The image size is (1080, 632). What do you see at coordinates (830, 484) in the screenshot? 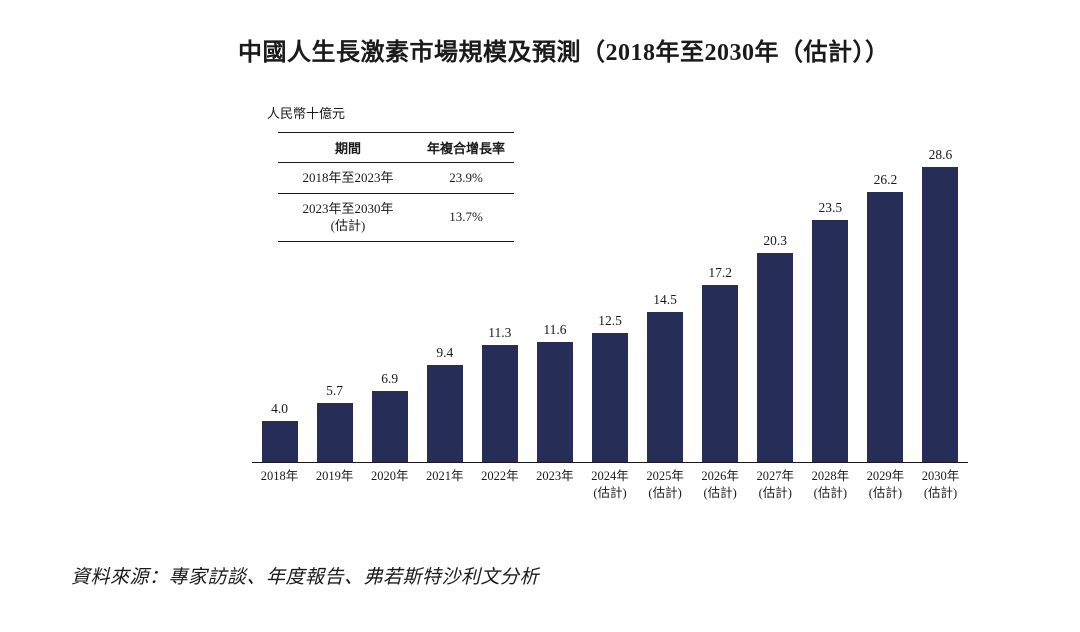
I see `x-axis-label: 2028年 (估計)` at bounding box center [830, 484].